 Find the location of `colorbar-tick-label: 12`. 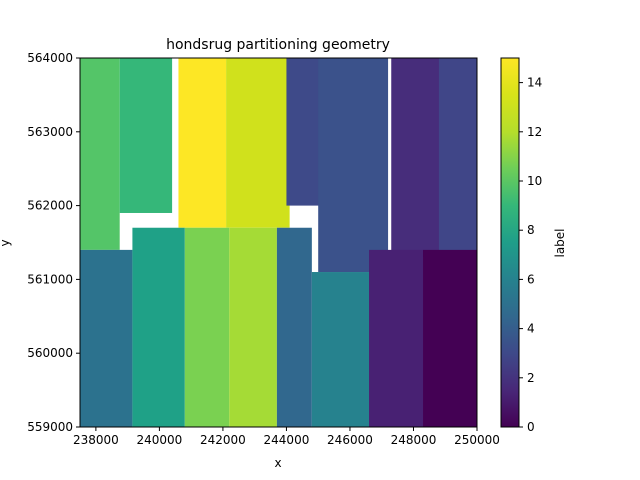

colorbar-tick-label: 12 is located at coordinates (534, 132).